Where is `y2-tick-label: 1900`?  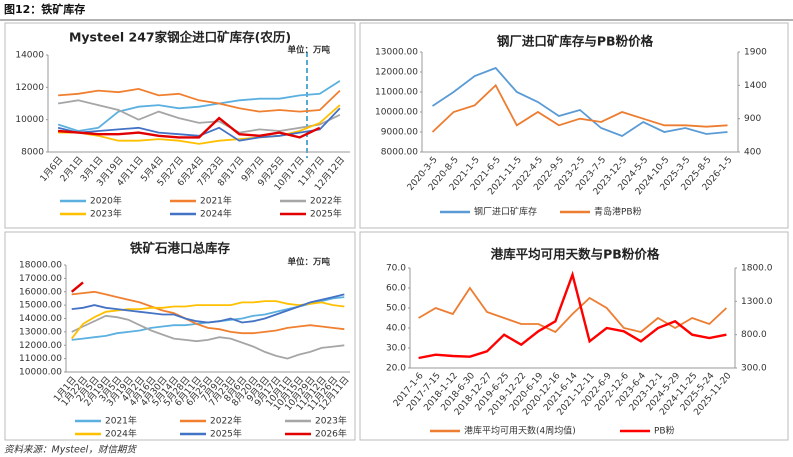
y2-tick-label: 1900 is located at coordinates (755, 53).